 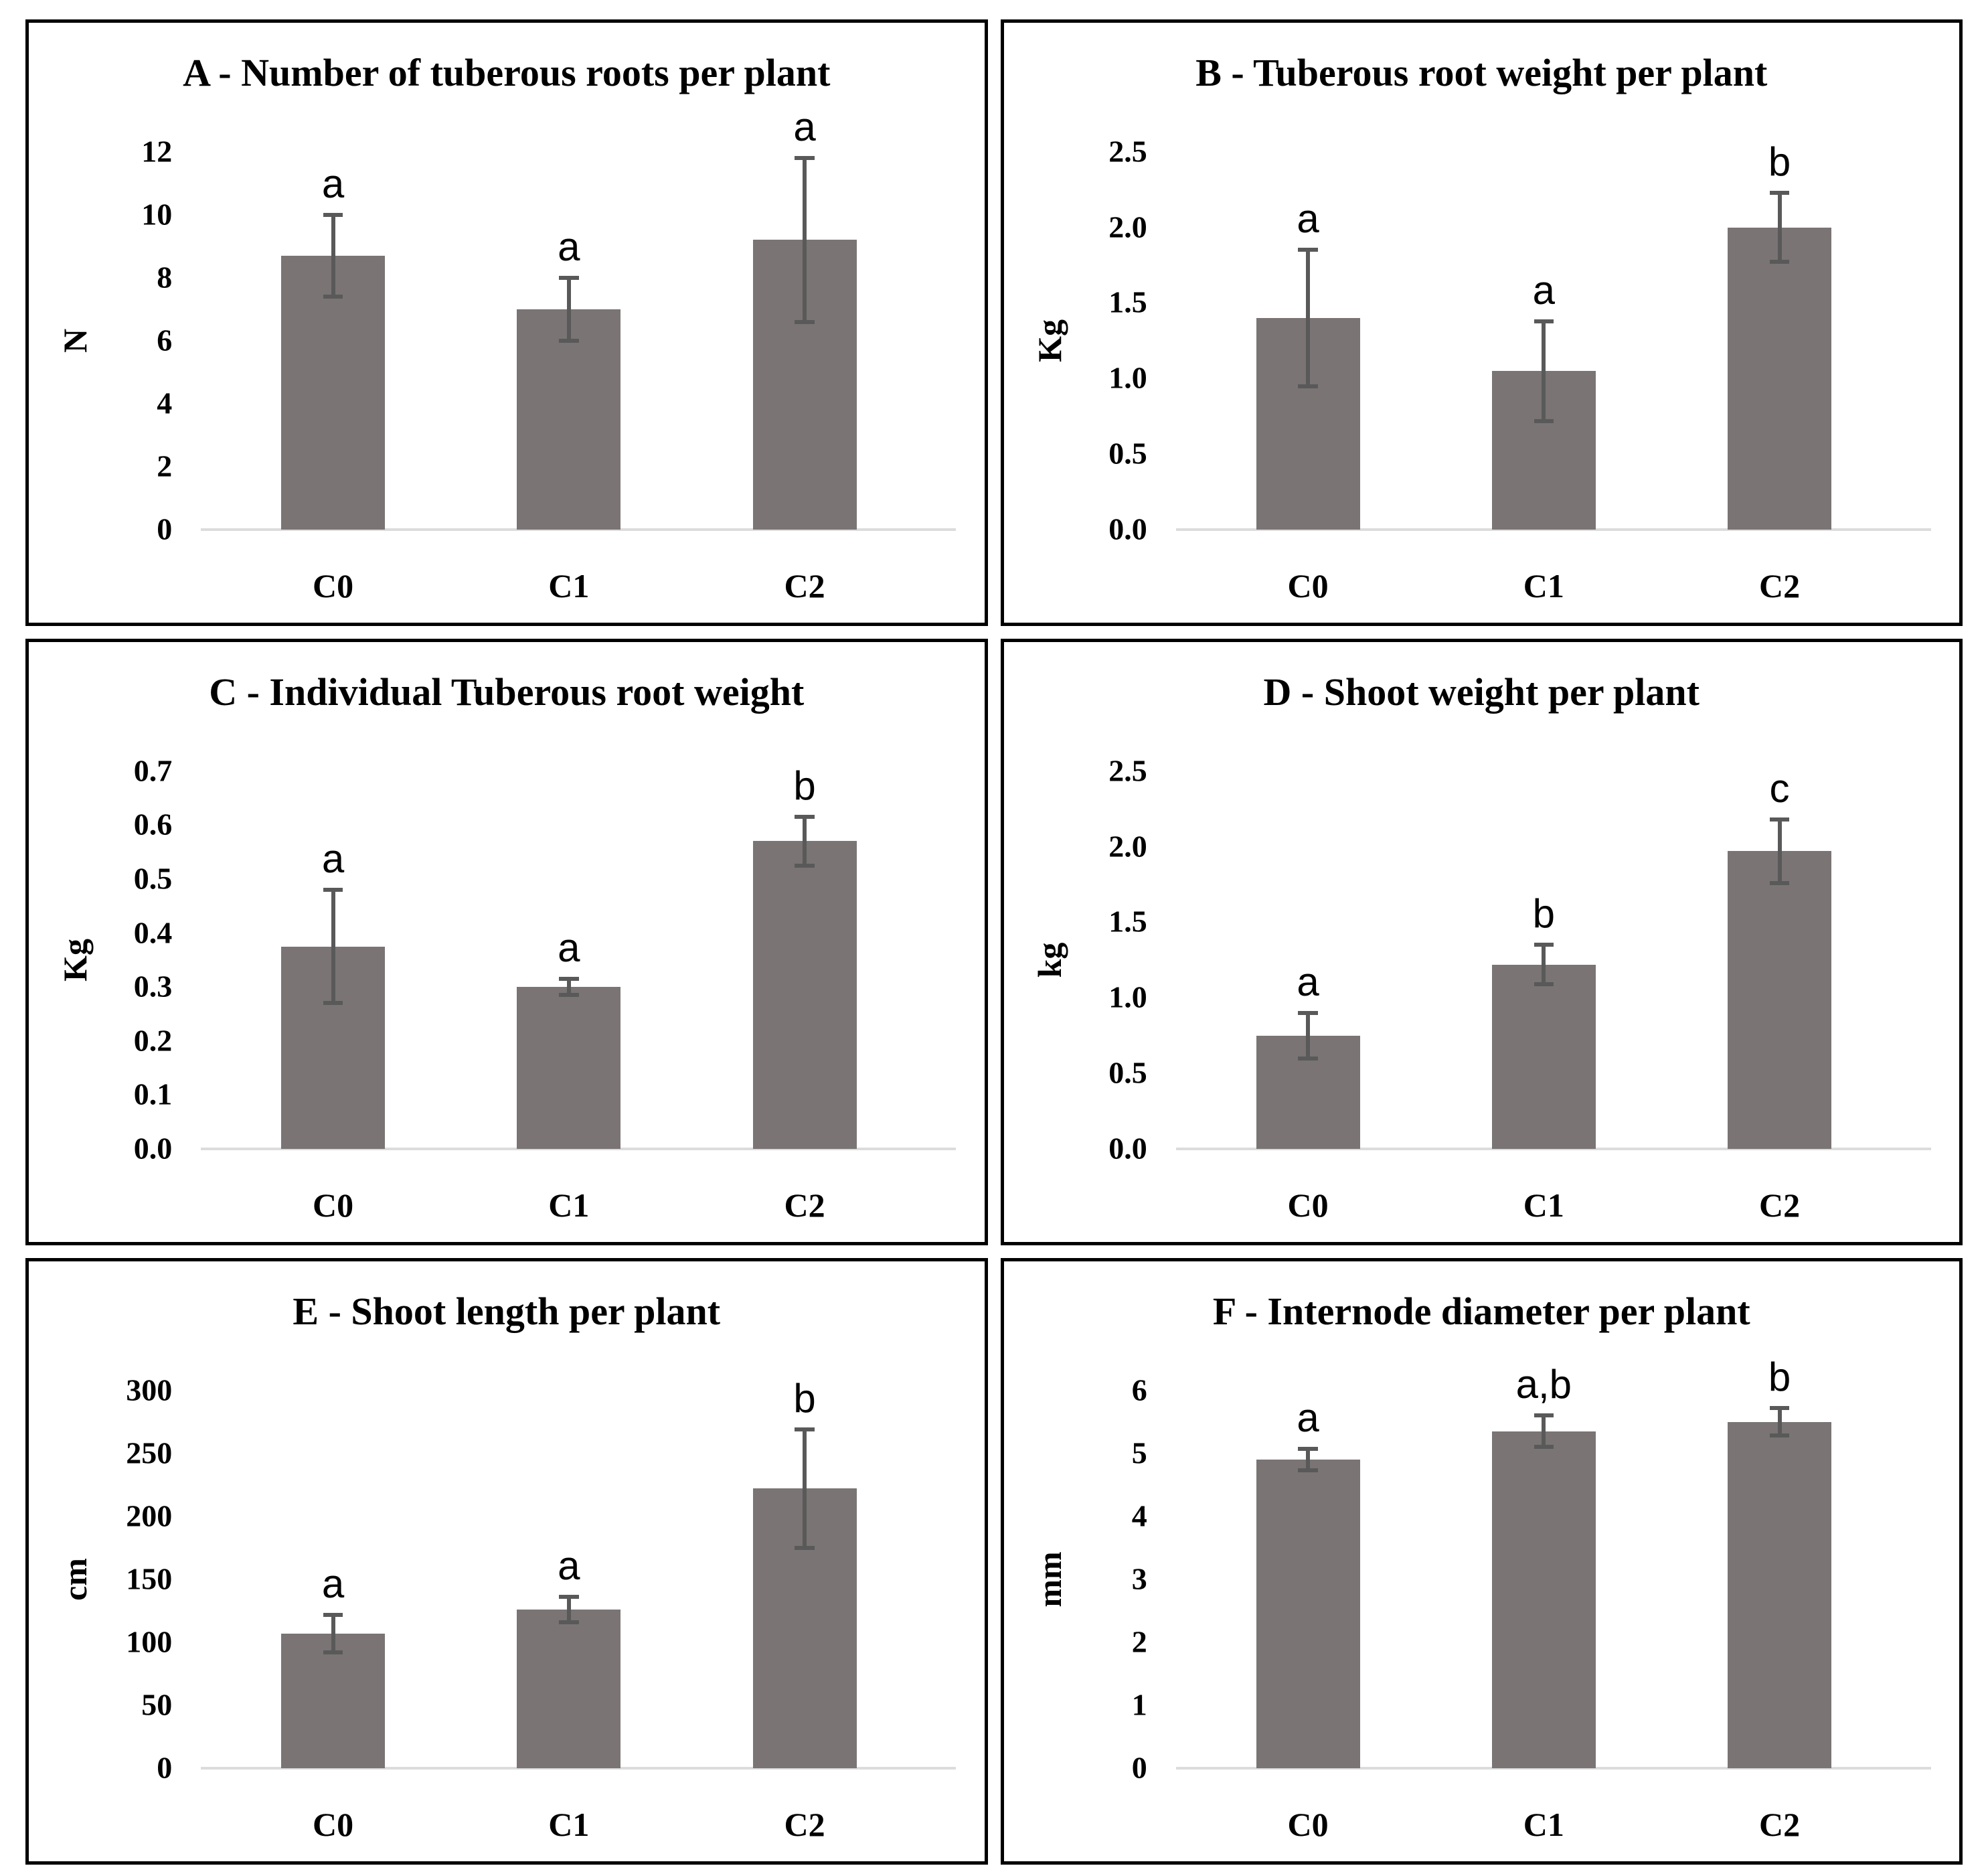 What do you see at coordinates (1127, 1148) in the screenshot?
I see `y-tick-label: 0.0` at bounding box center [1127, 1148].